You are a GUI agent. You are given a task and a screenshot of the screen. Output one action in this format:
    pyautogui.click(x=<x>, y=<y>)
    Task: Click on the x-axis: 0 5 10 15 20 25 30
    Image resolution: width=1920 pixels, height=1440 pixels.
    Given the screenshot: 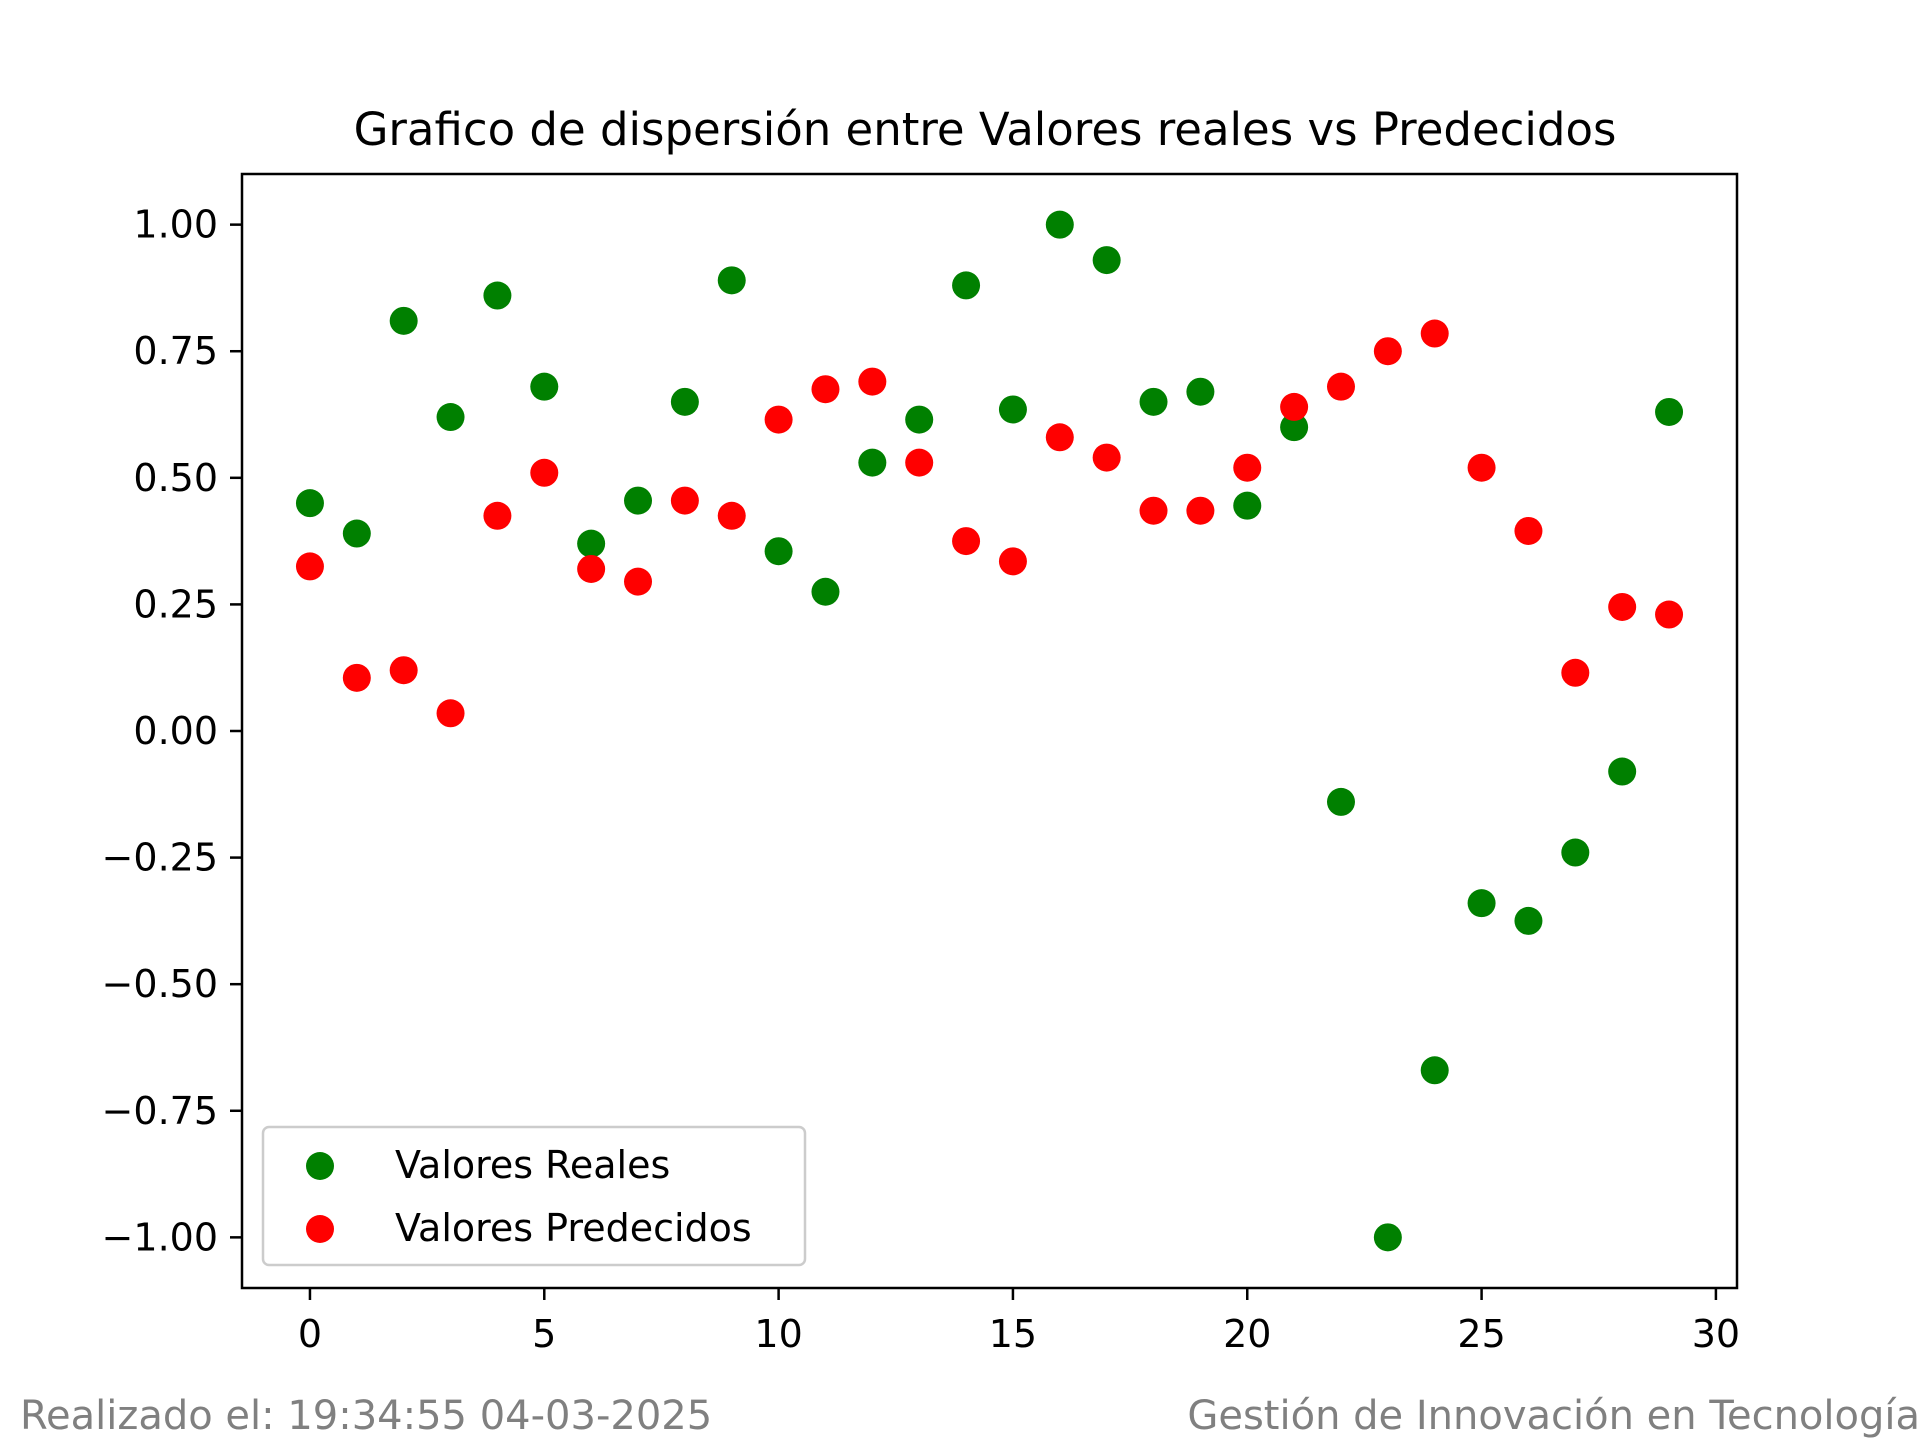 What is the action you would take?
    pyautogui.click(x=1019, y=1322)
    